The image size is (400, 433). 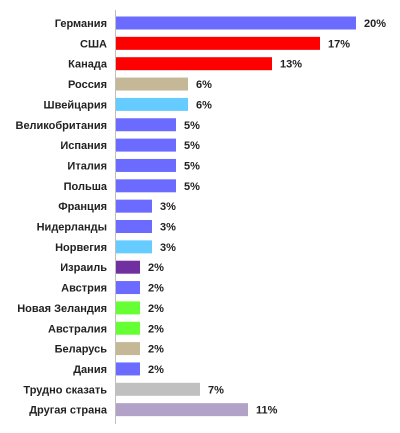 I want to click on category-label: Испания, so click(x=83, y=146).